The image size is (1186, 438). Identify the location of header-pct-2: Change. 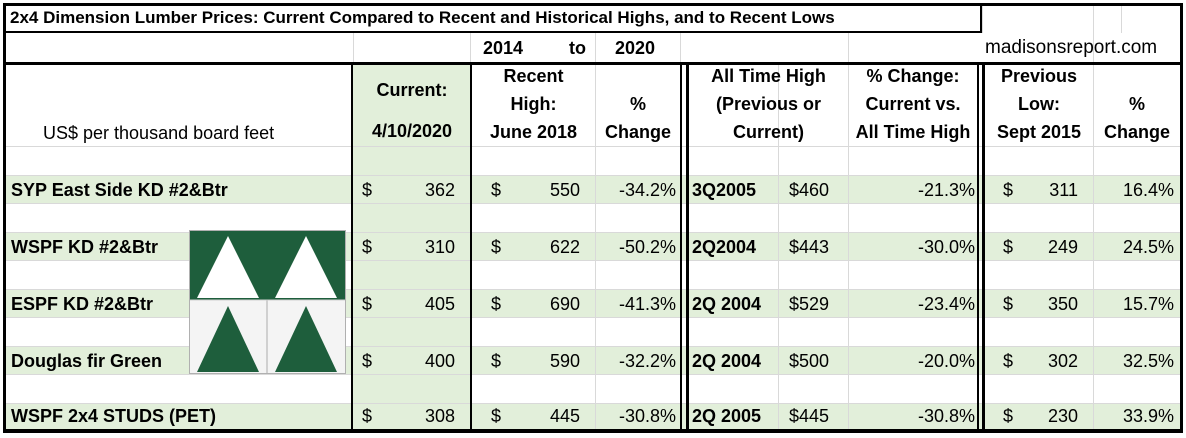
(637, 132).